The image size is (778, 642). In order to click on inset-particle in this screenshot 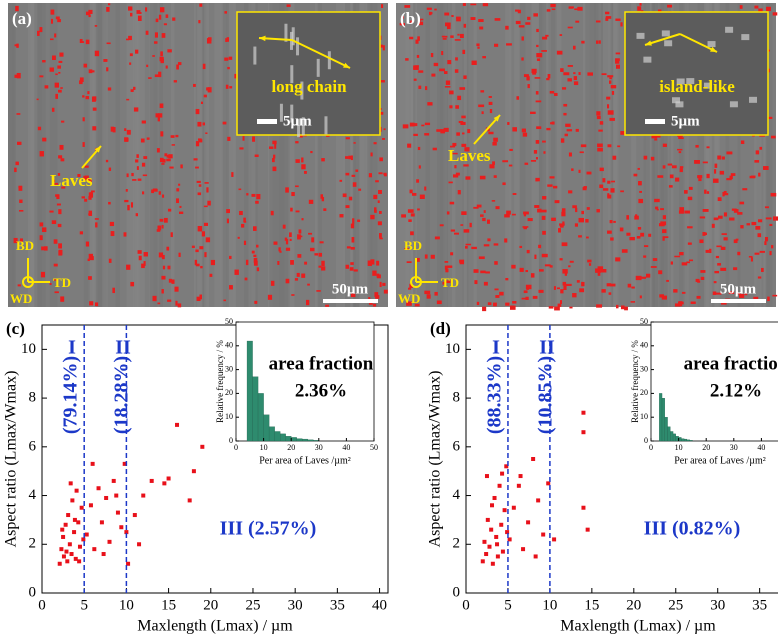, I will do `click(293, 36)`.